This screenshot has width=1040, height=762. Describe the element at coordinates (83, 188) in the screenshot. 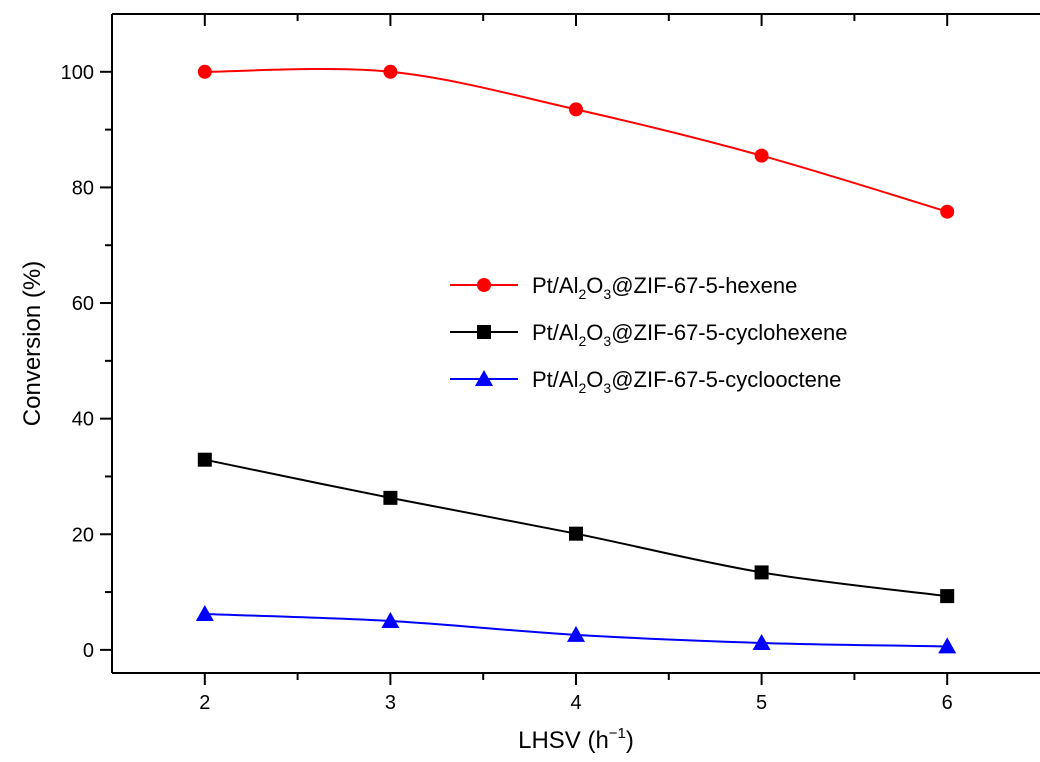

I see `y-tick-label: 80` at that location.